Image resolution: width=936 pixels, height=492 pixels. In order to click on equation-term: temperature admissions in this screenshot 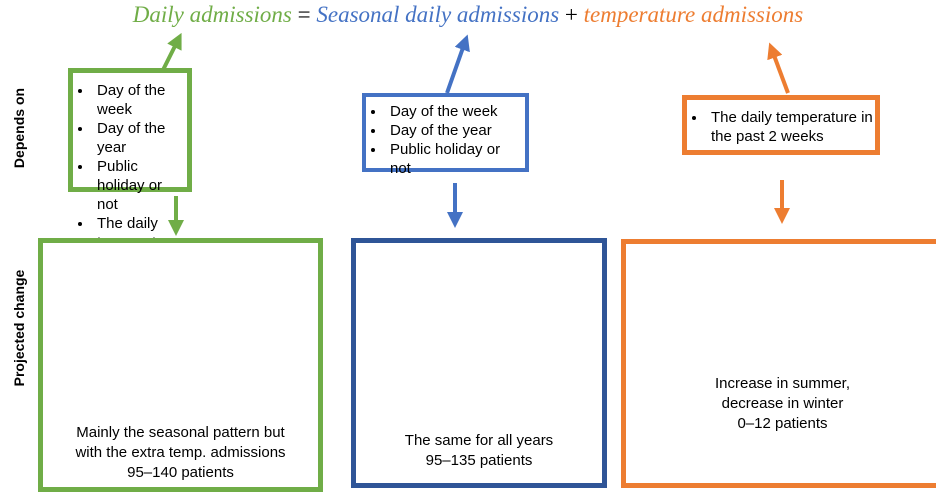, I will do `click(693, 14)`.